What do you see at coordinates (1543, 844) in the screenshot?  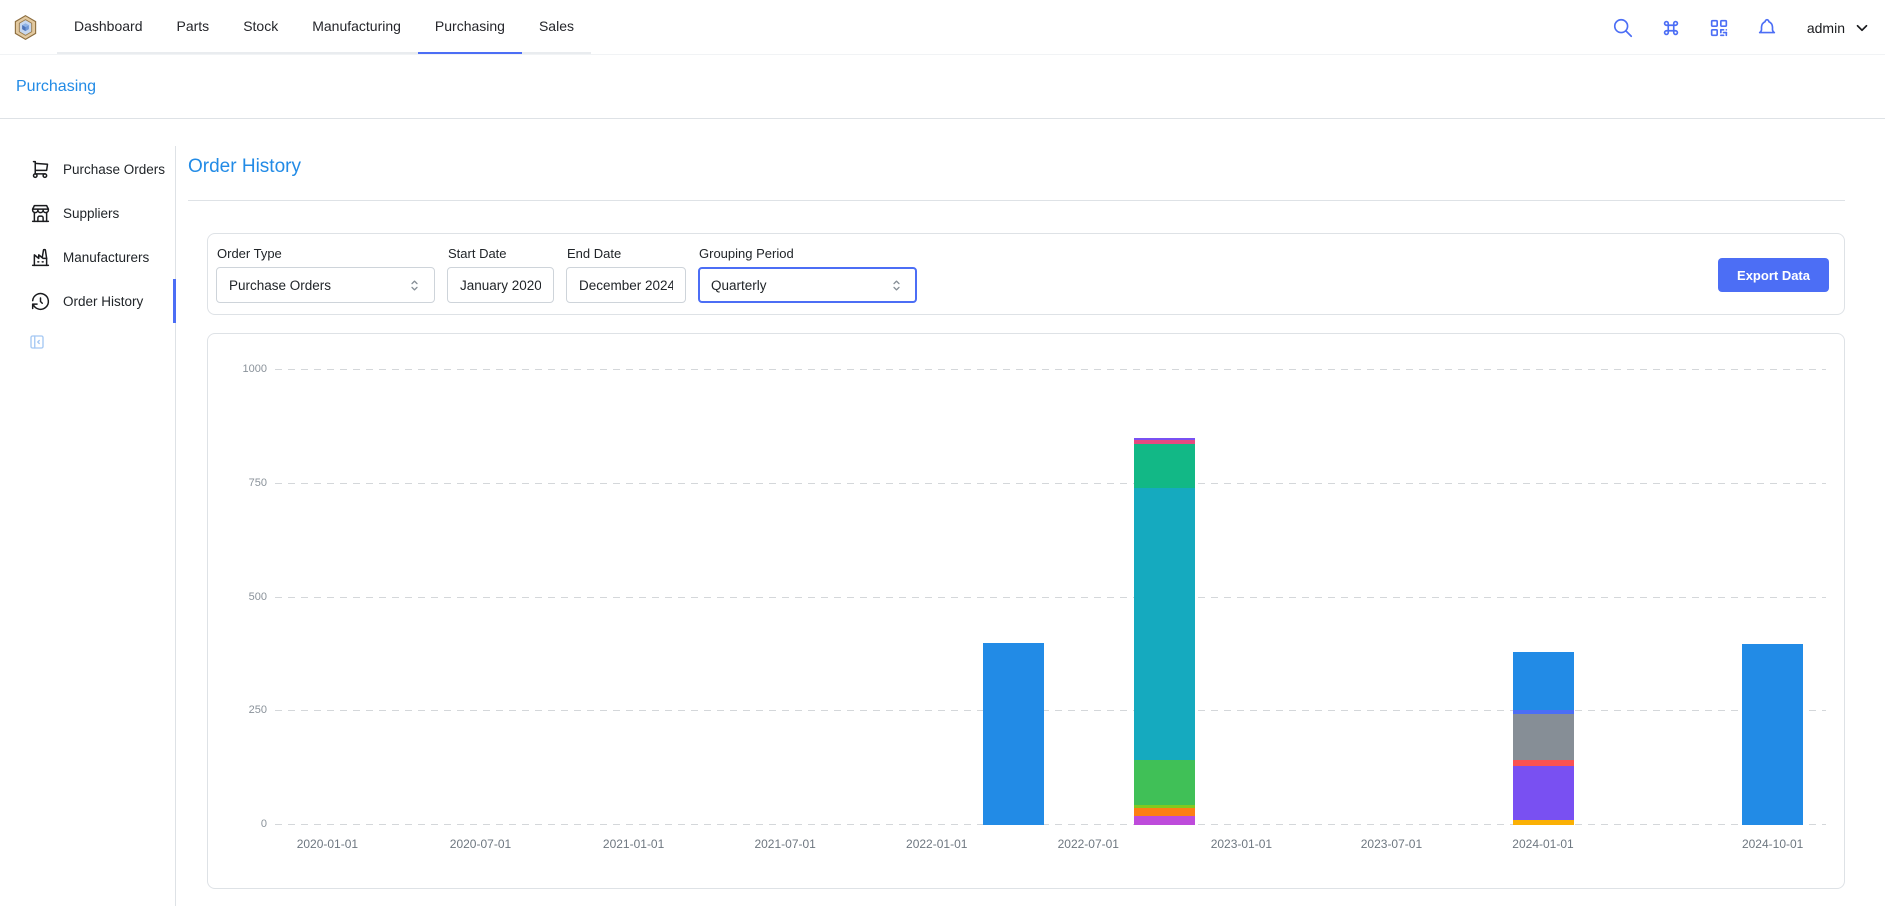 I see `x-tick-label: 2024-01-01` at bounding box center [1543, 844].